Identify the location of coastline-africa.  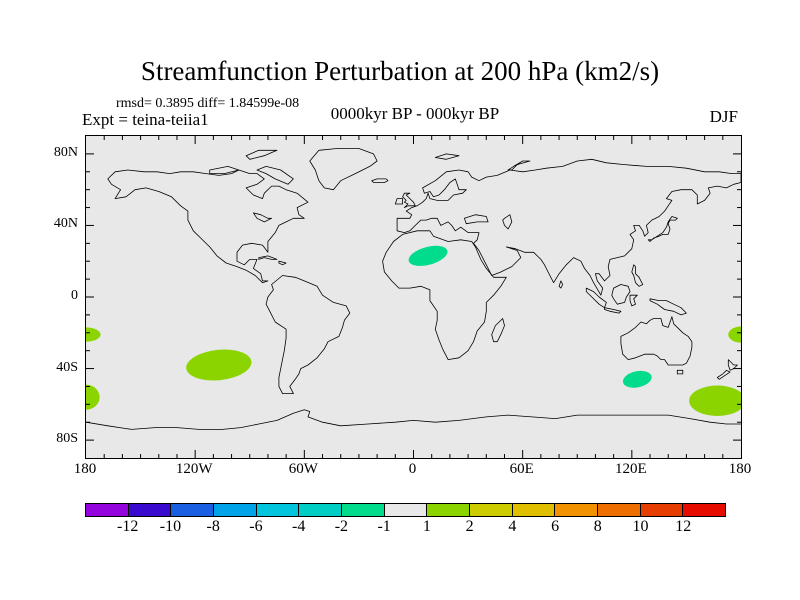
(444, 295).